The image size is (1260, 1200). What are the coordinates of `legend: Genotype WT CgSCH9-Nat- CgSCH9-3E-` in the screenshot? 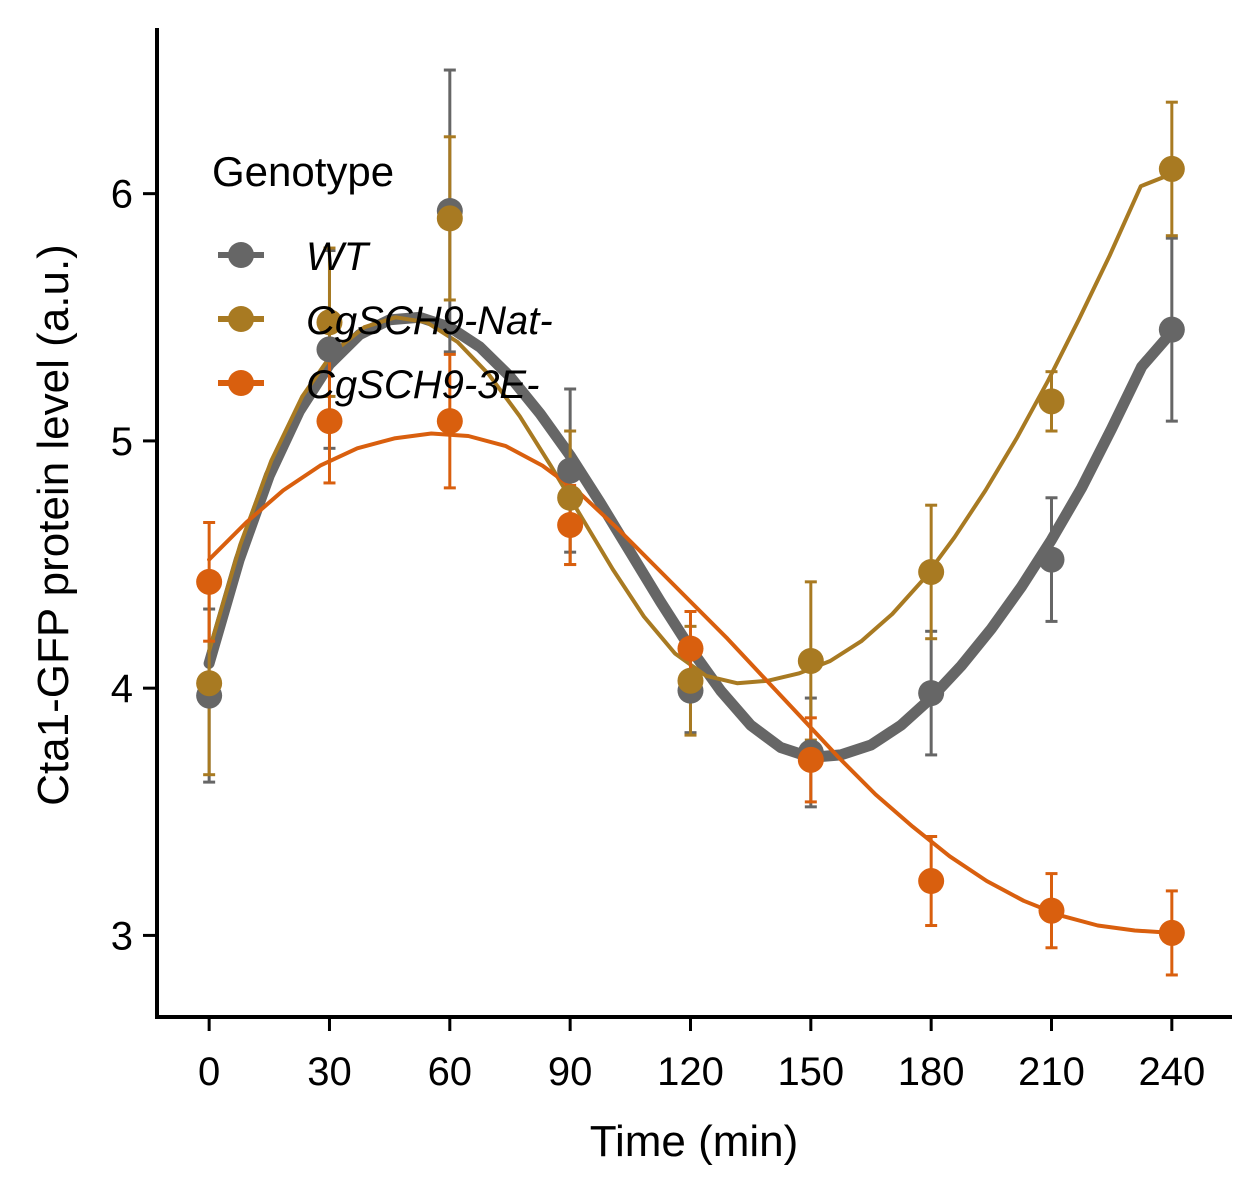 It's located at (382, 277).